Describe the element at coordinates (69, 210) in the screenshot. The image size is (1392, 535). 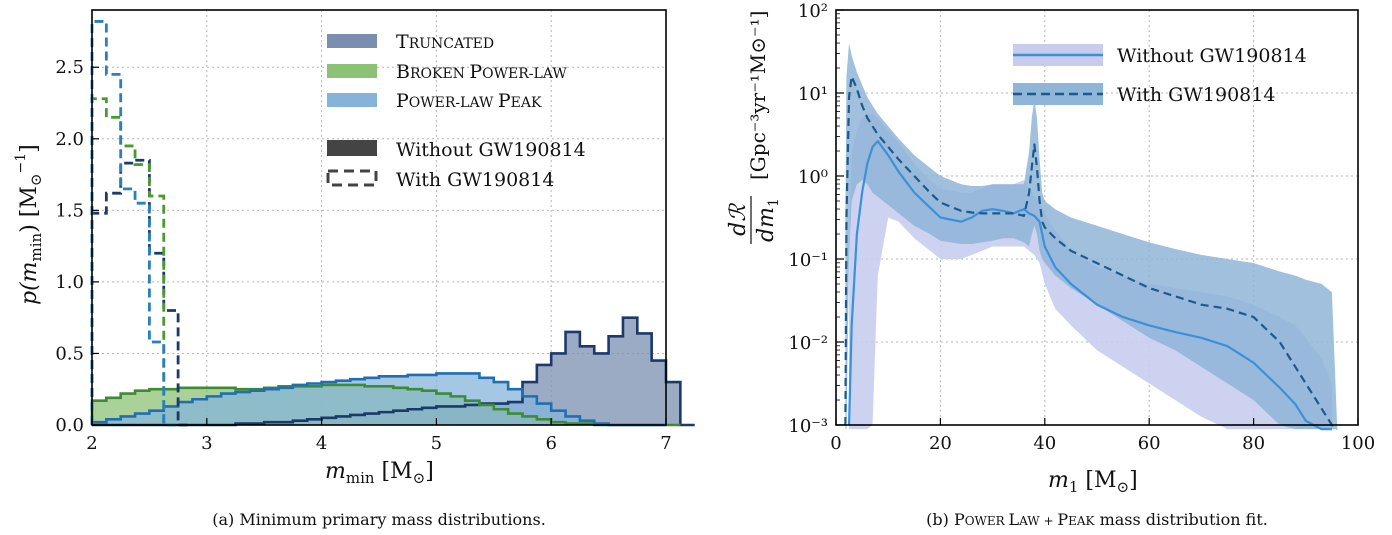
I see `y-tick-label: 1.5` at that location.